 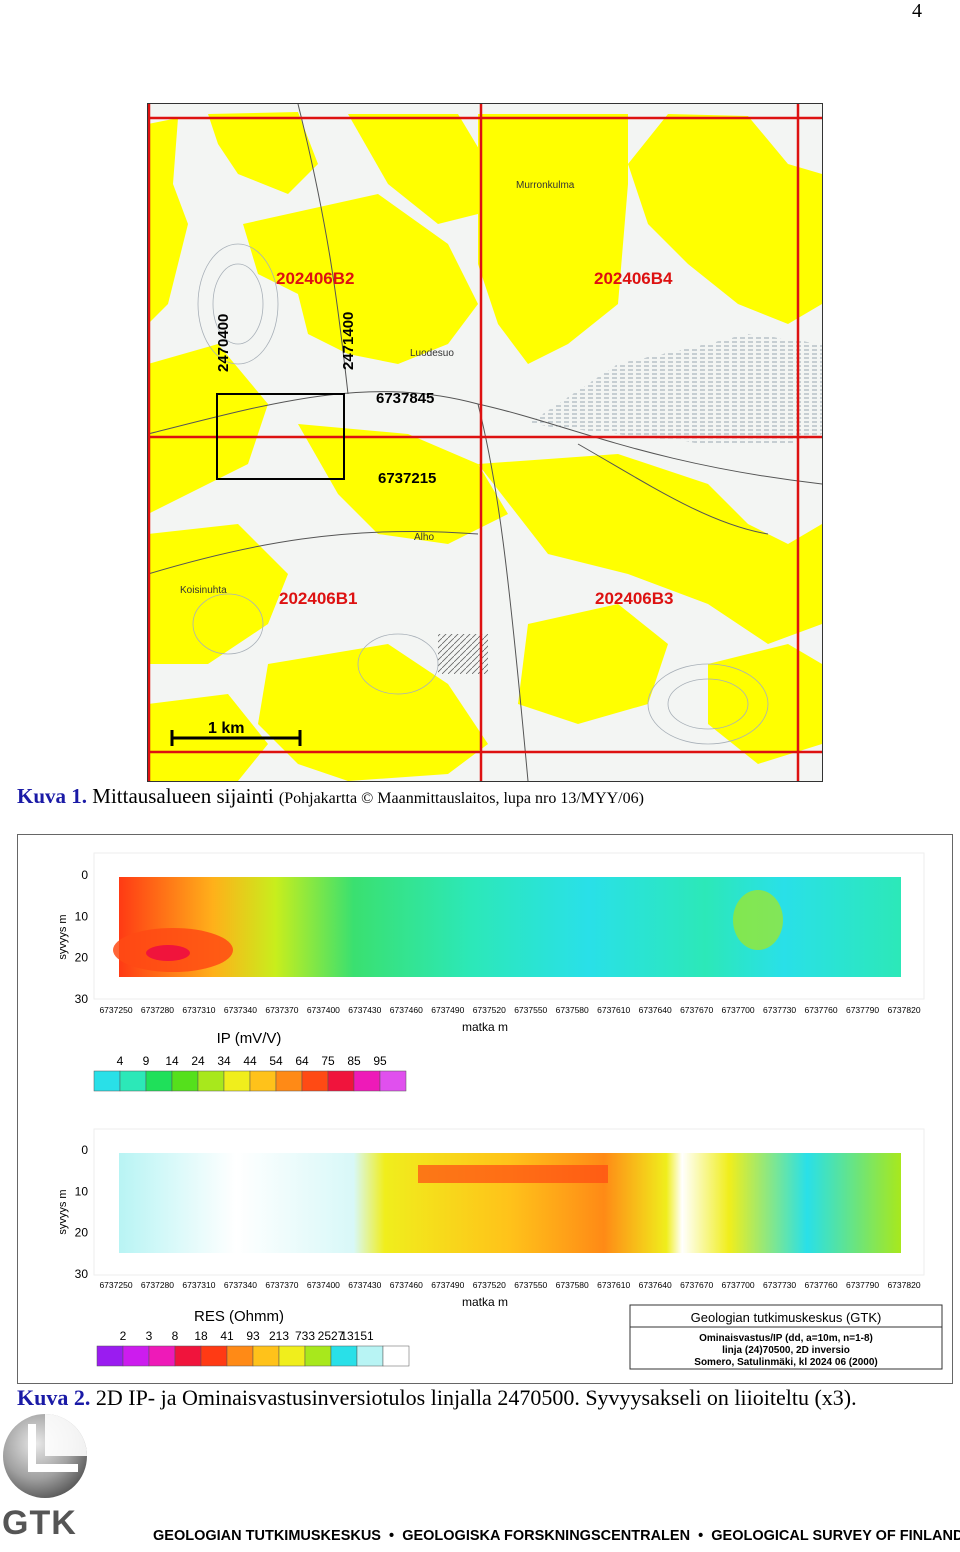 What do you see at coordinates (280, 436) in the screenshot?
I see `study-area-box` at bounding box center [280, 436].